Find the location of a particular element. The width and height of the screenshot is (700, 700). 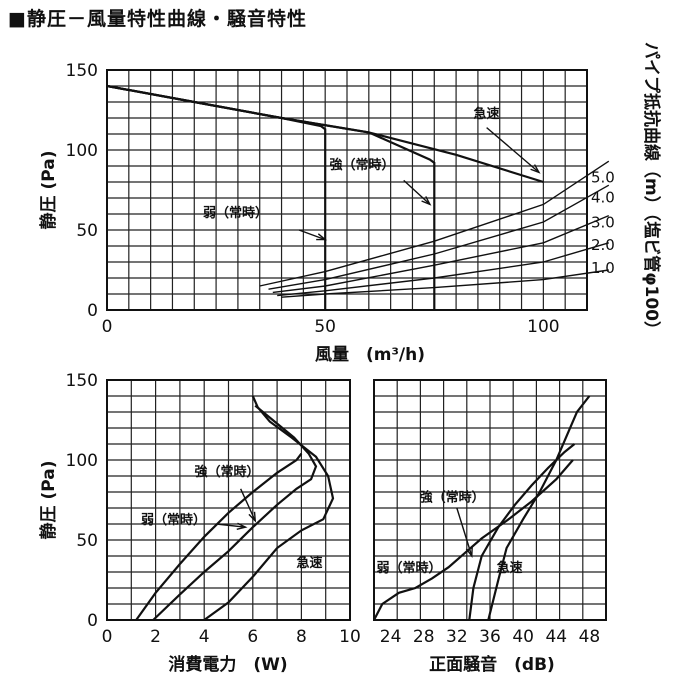

power-xtick-10: 10 is located at coordinates (350, 637).